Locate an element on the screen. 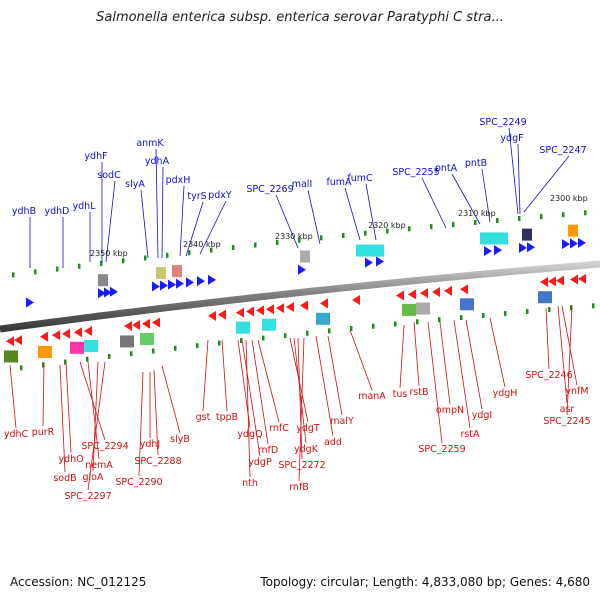 The image size is (600, 600). gene-label-bottom: purR is located at coordinates (43, 432).